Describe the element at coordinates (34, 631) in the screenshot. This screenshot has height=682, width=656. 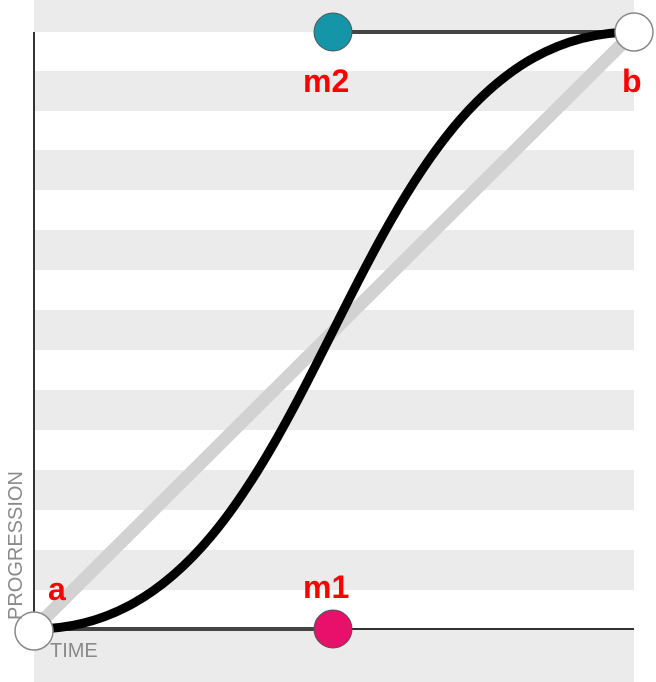
I see `start-point-a` at that location.